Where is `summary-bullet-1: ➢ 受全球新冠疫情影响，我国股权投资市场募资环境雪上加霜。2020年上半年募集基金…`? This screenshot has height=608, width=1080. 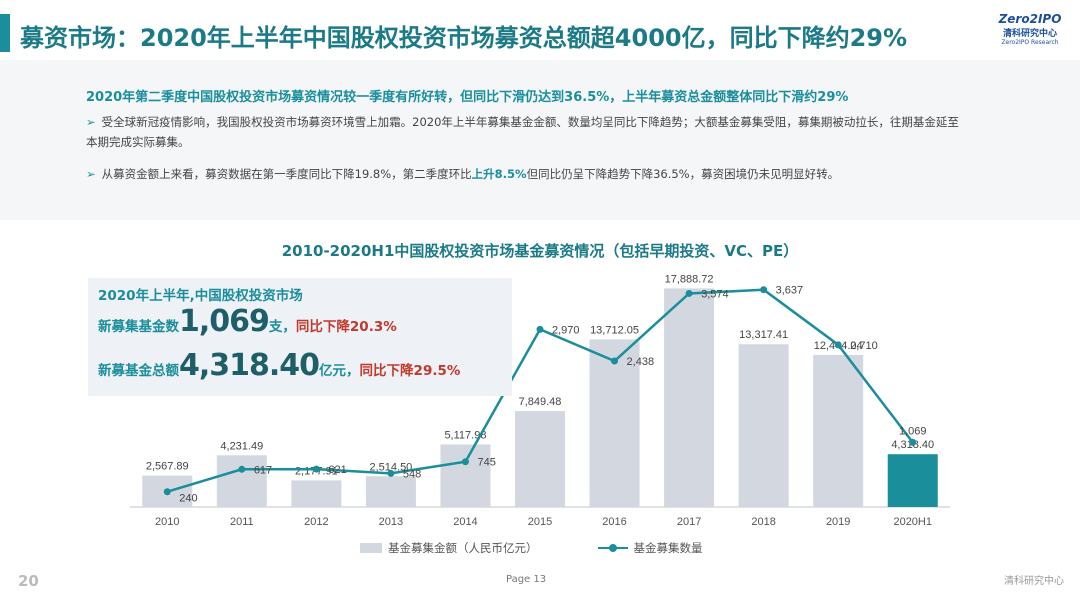 summary-bullet-1: ➢ 受全球新冠疫情影响，我国股权投资市场募资环境雪上加霜。2020年上半年募集基金… is located at coordinates (526, 132).